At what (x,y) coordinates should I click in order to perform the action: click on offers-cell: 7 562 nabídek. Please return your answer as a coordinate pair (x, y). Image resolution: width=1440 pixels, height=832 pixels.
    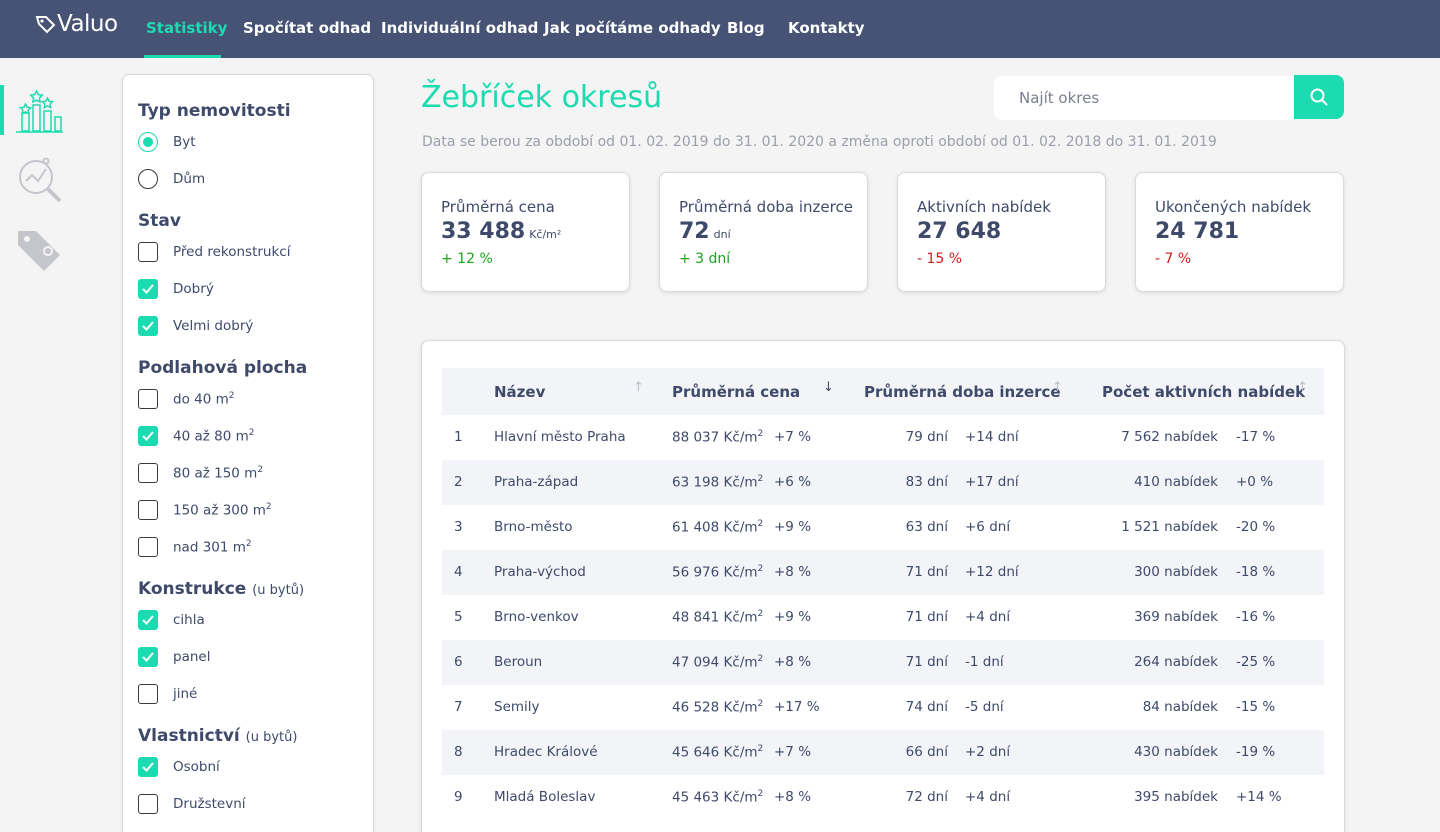
    Looking at the image, I should click on (1169, 437).